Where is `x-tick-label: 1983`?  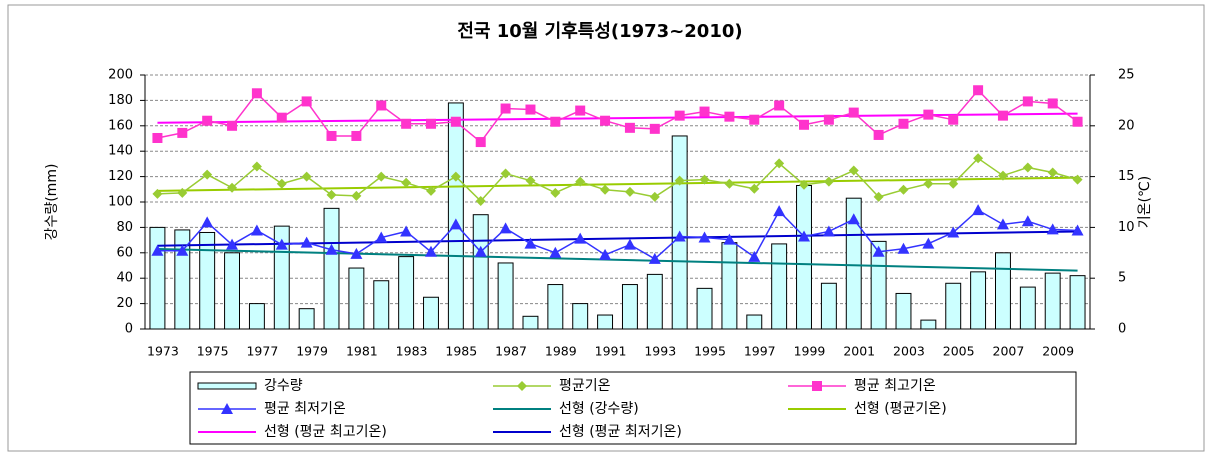
x-tick-label: 1983 is located at coordinates (412, 351).